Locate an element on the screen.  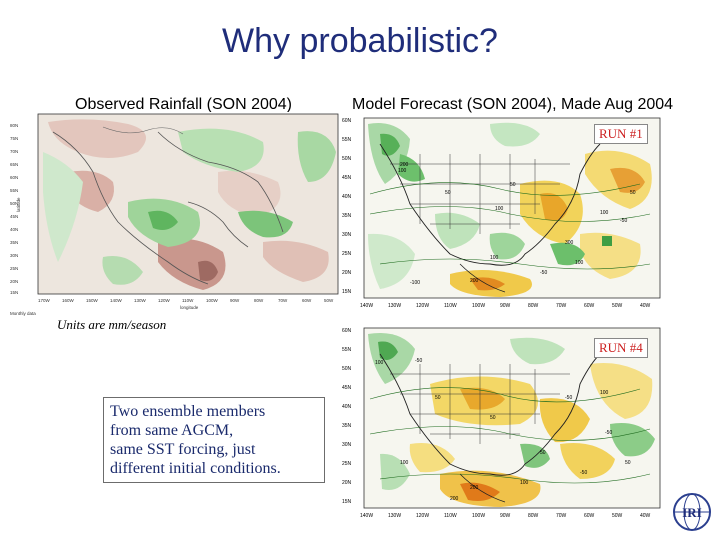
forecast-run4-plot-area is located at coordinates (512, 418).